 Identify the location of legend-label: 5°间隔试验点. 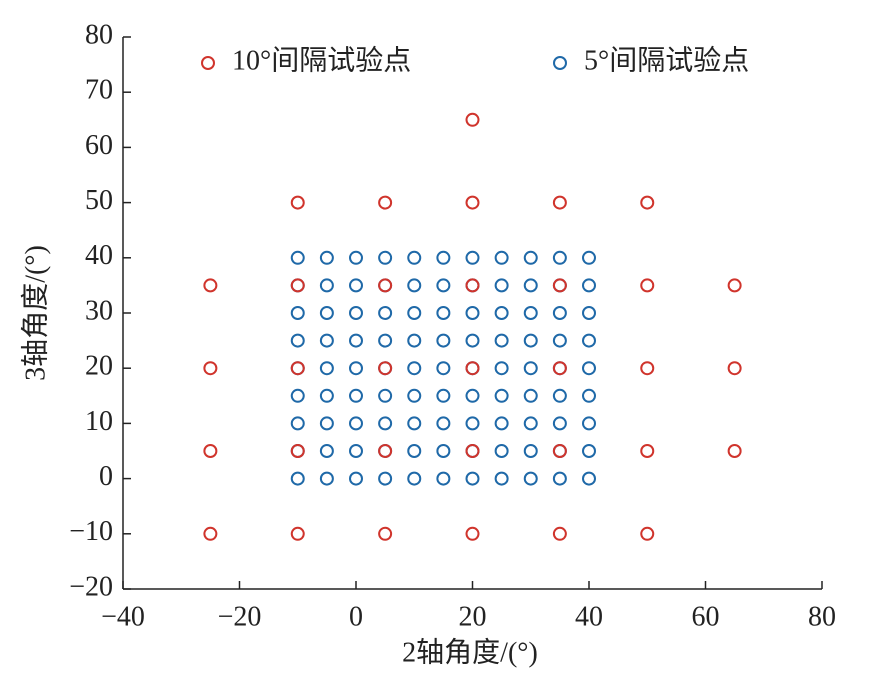
(666, 60).